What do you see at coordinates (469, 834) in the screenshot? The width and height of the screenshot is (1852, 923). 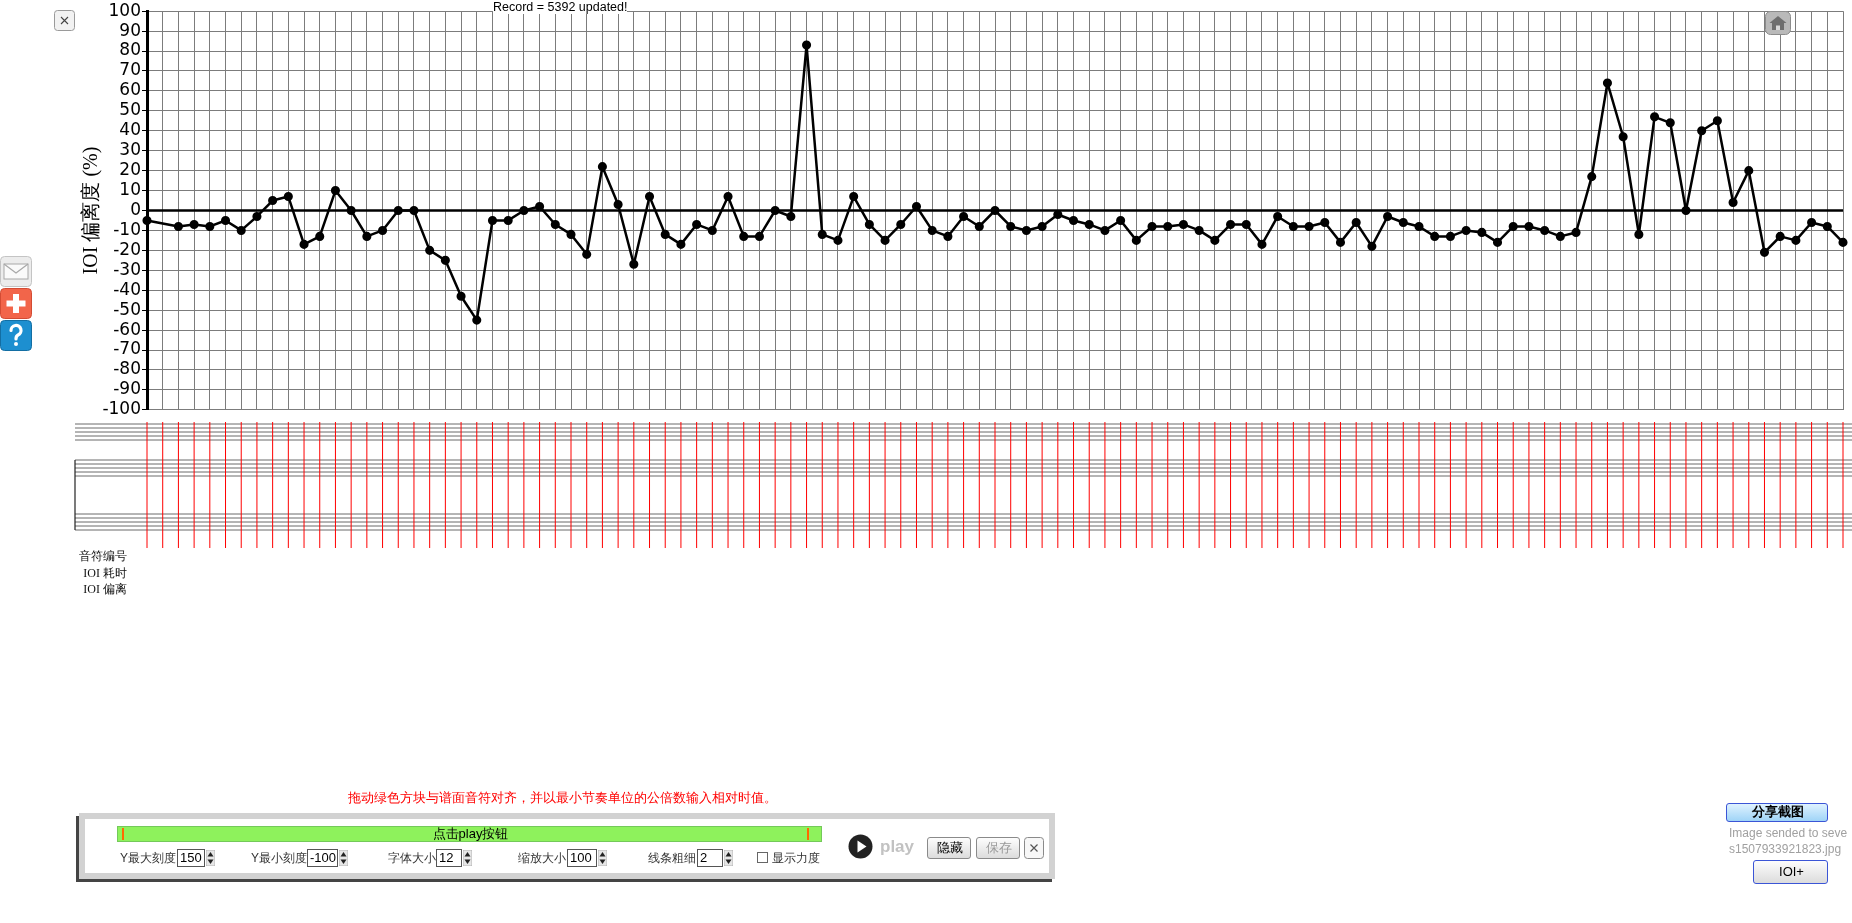 I see `progress-bar: 点击play按钮` at bounding box center [469, 834].